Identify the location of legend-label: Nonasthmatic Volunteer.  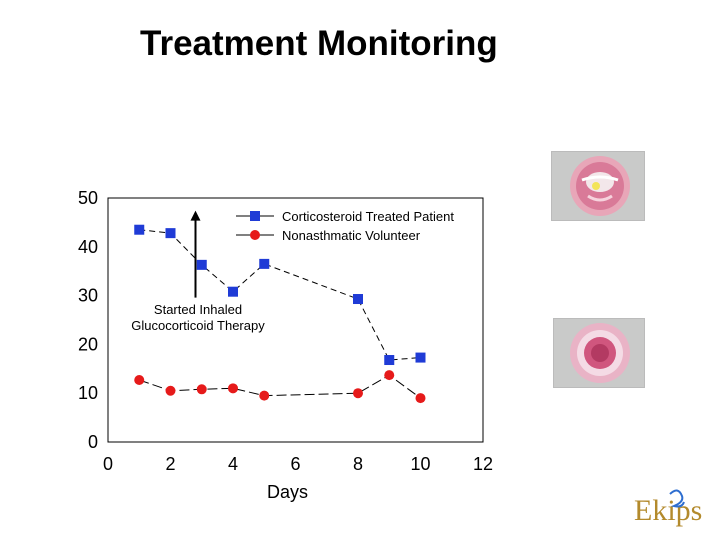
(351, 235).